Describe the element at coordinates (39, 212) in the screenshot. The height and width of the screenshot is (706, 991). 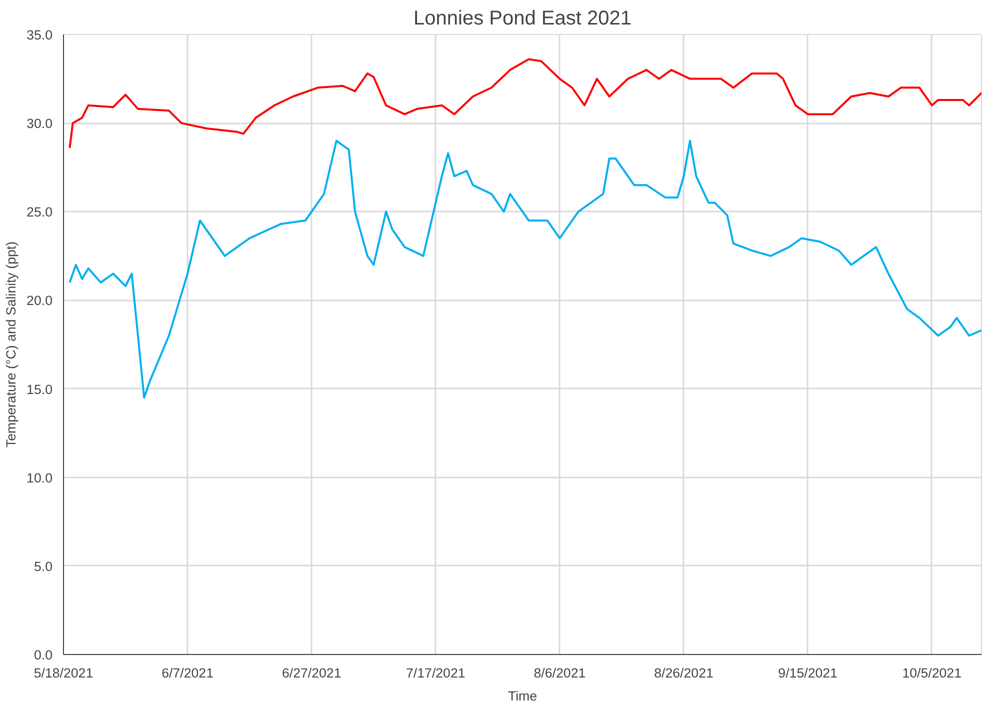
I see `y-tick-label: 25.0` at that location.